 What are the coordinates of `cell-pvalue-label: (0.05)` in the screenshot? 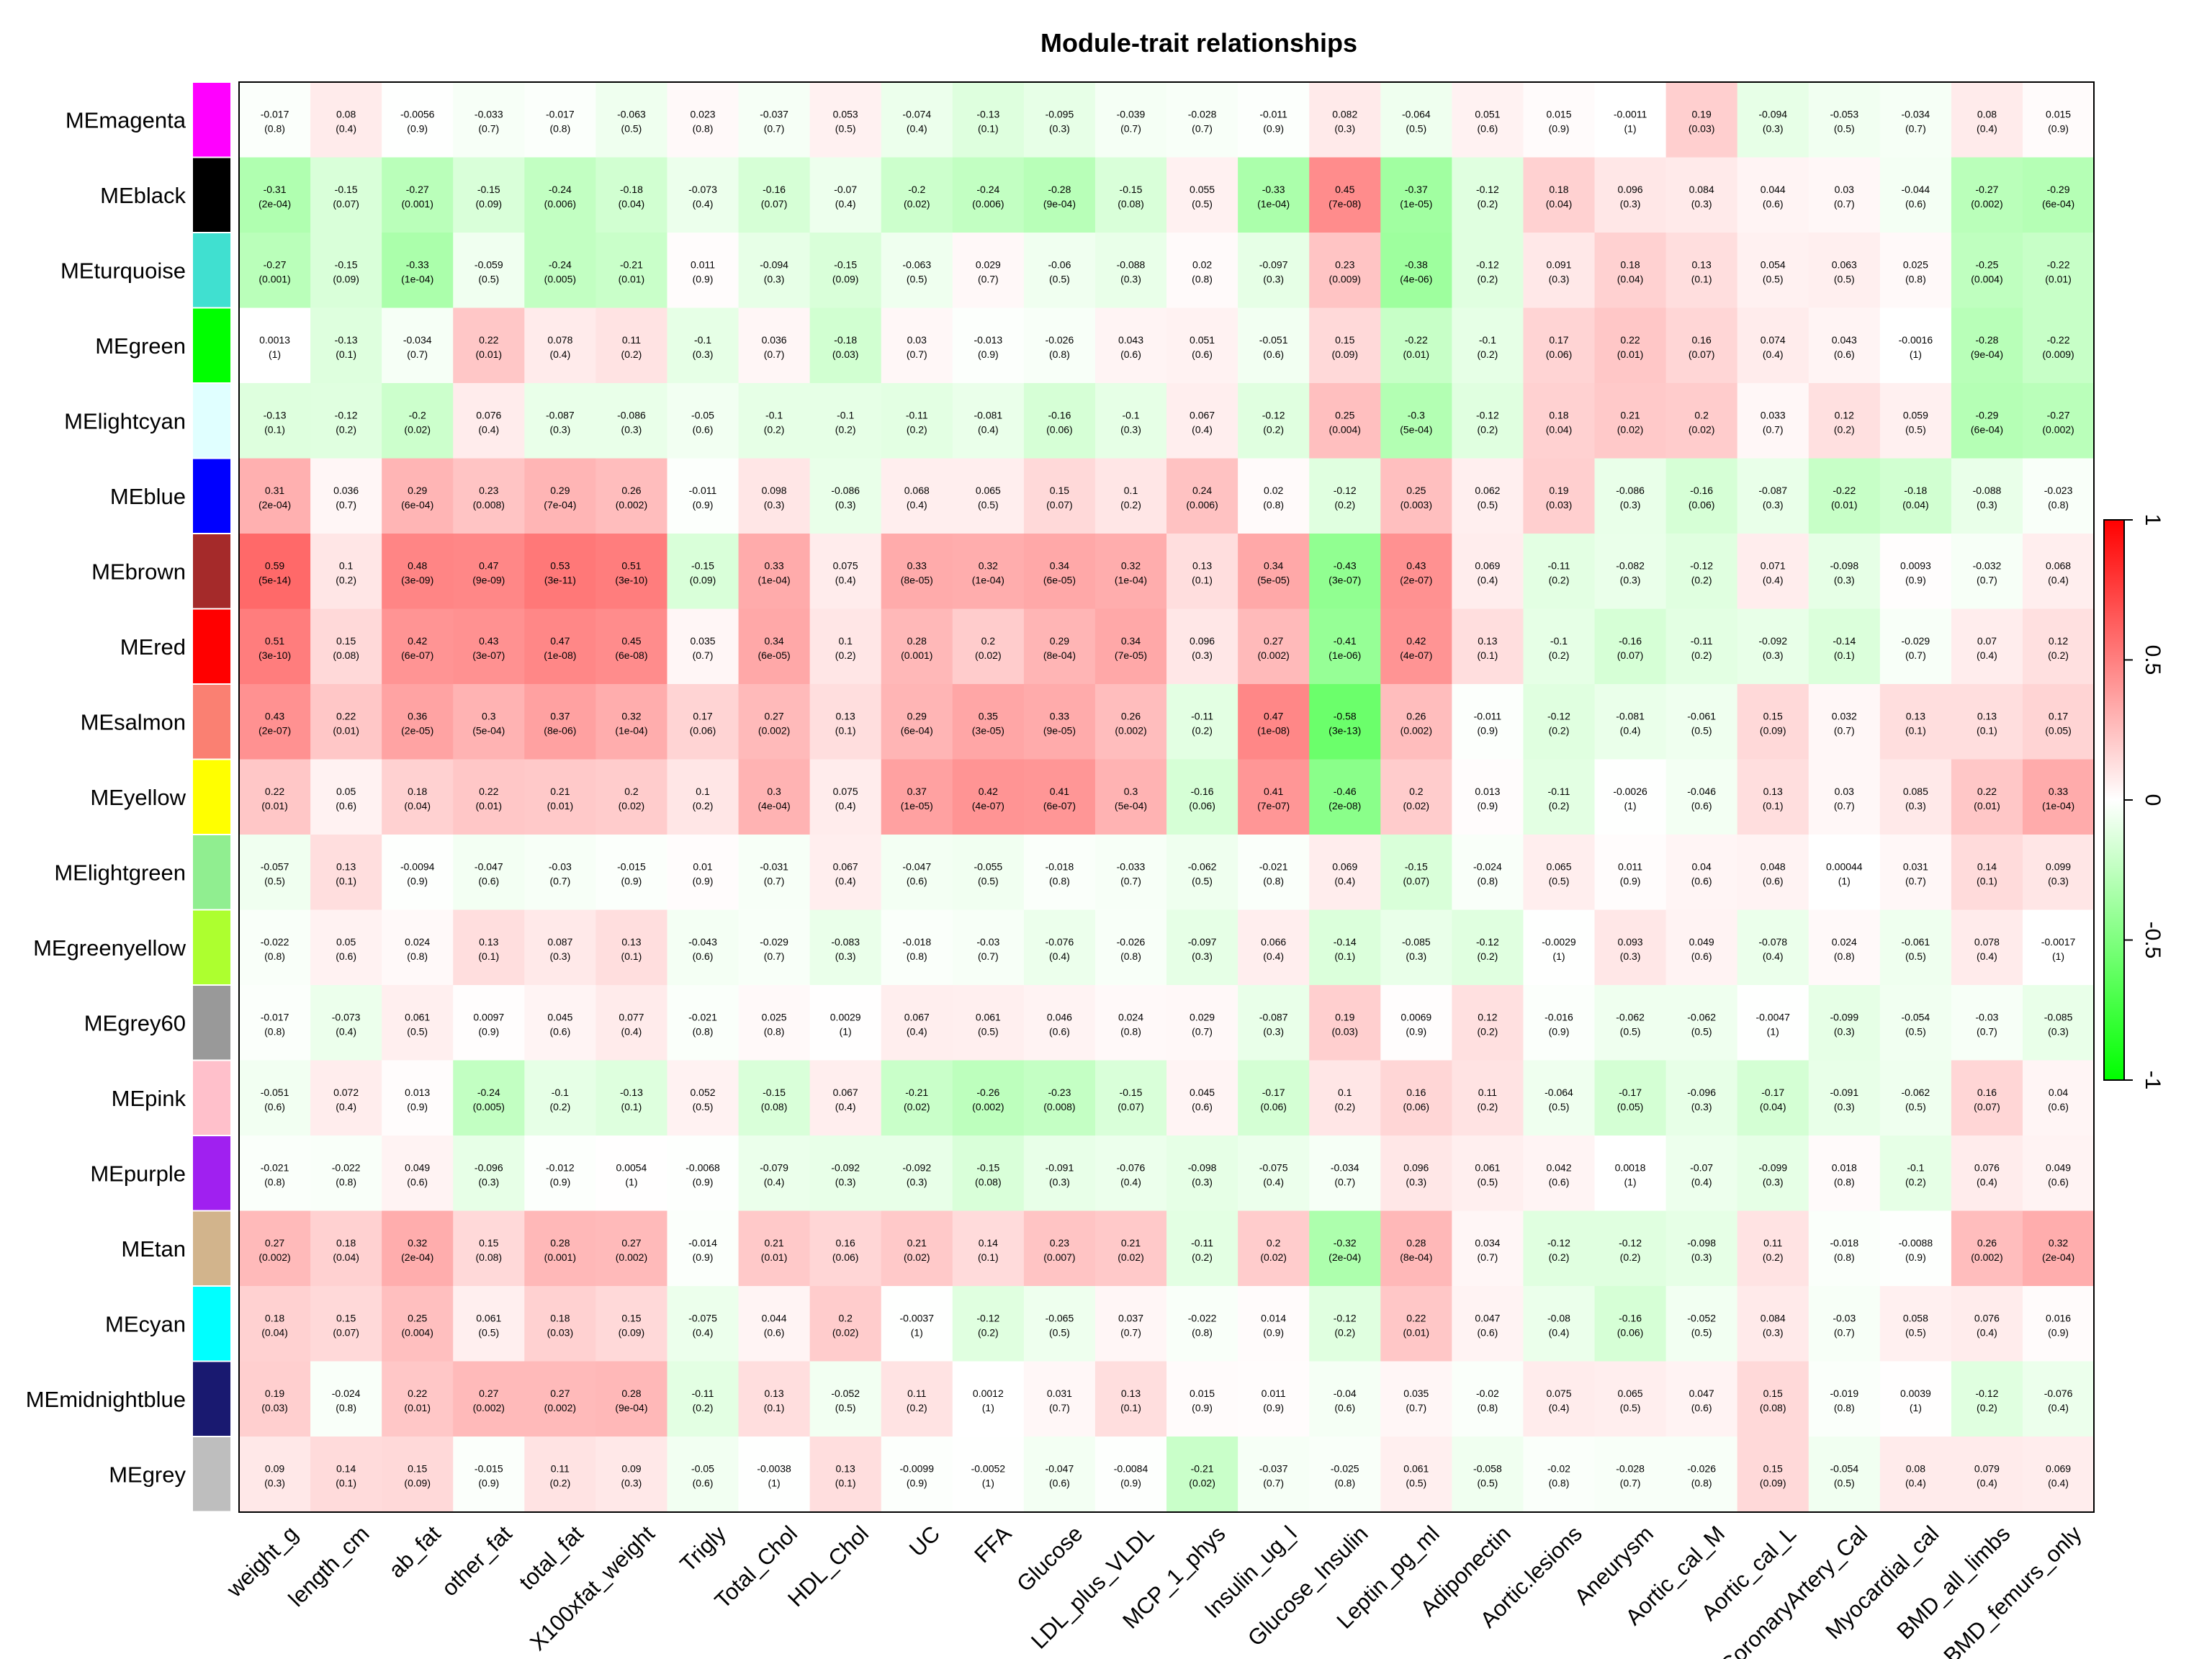 It's located at (1631, 1107).